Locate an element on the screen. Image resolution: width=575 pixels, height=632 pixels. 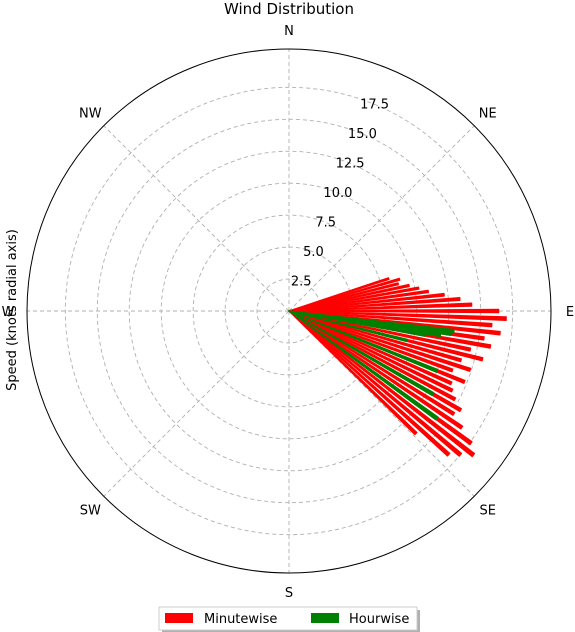
direction-label-n: N is located at coordinates (289, 31).